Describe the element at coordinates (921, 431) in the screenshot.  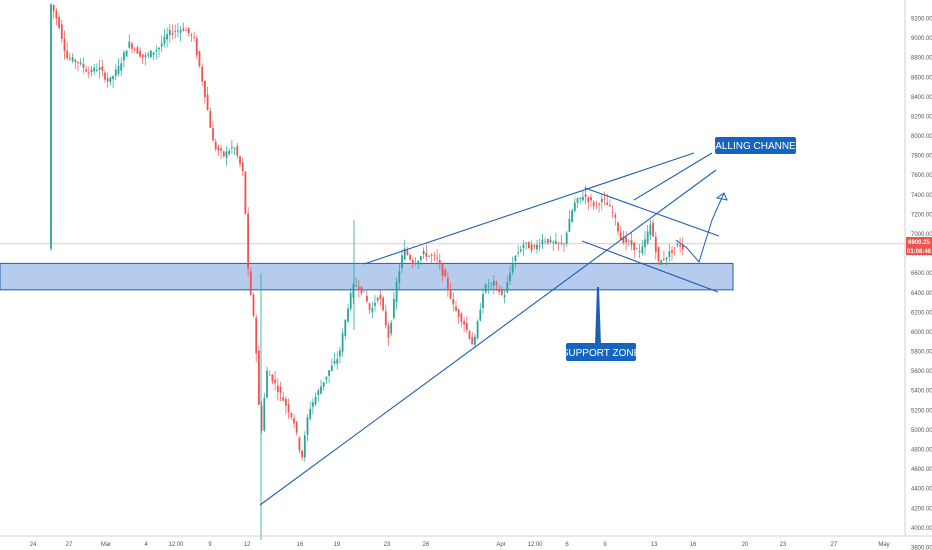
I see `y-tick-label: 5000.00` at that location.